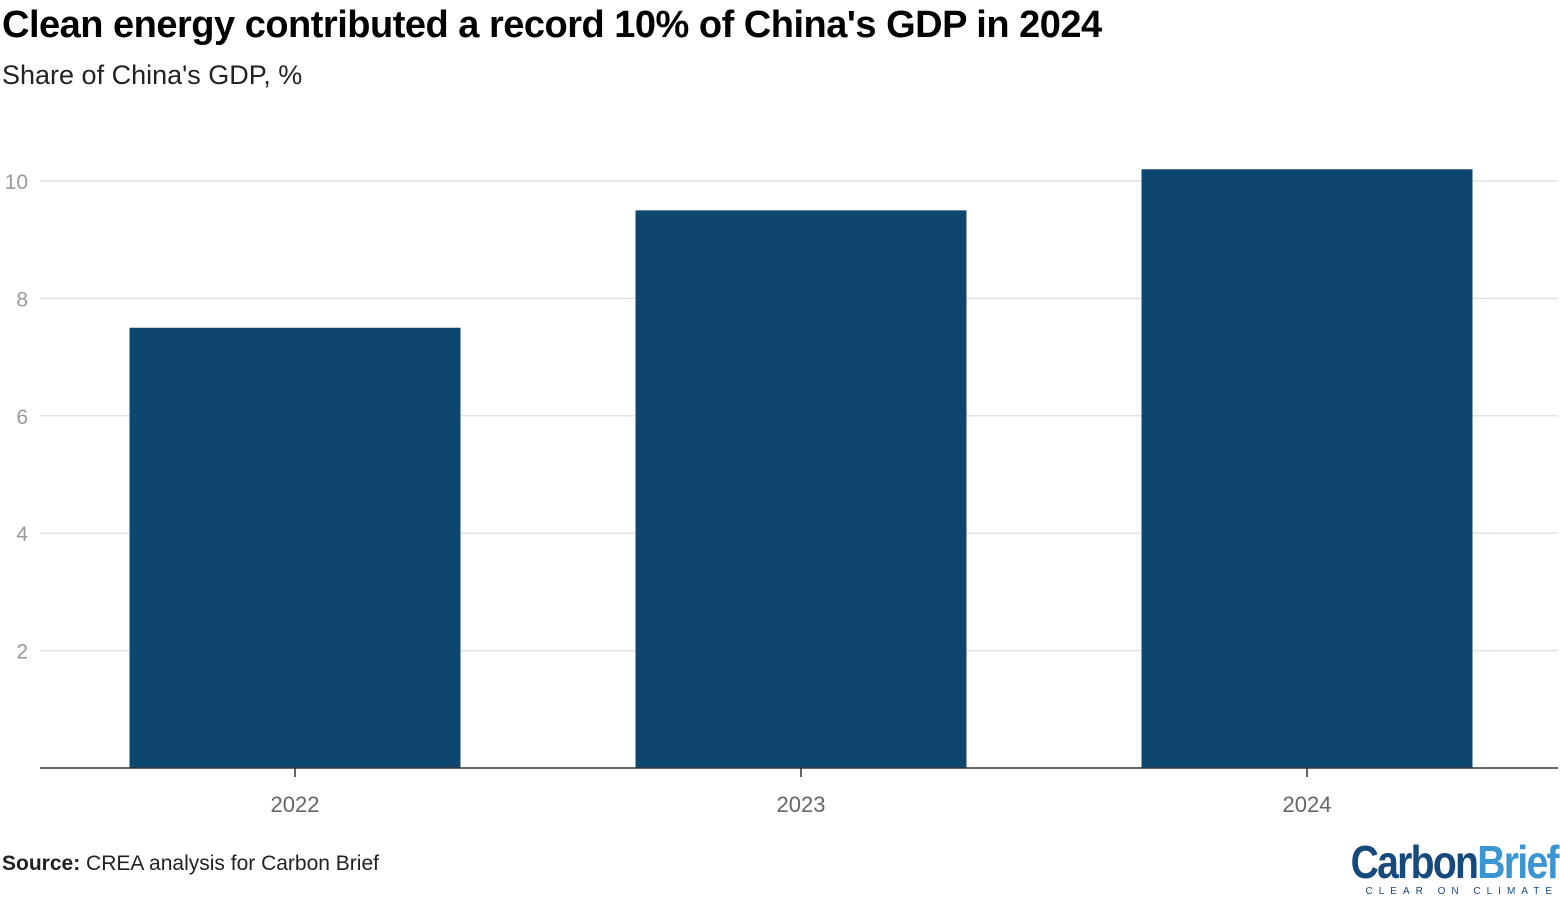 Image resolution: width=1560 pixels, height=908 pixels. Describe the element at coordinates (16, 182) in the screenshot. I see `y-tick-label: 10` at that location.